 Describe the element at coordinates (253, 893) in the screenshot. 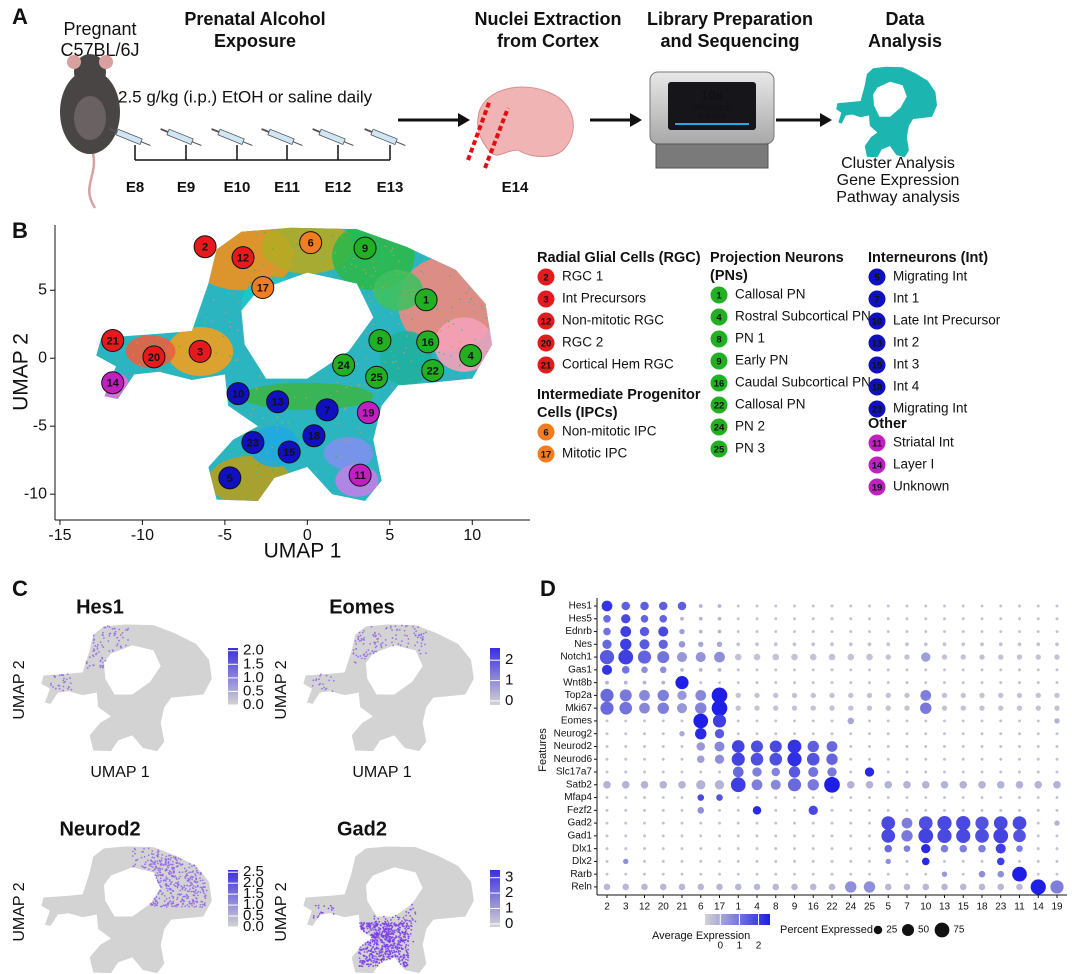

I see `colorbar-tick-label: 1.5` at that location.